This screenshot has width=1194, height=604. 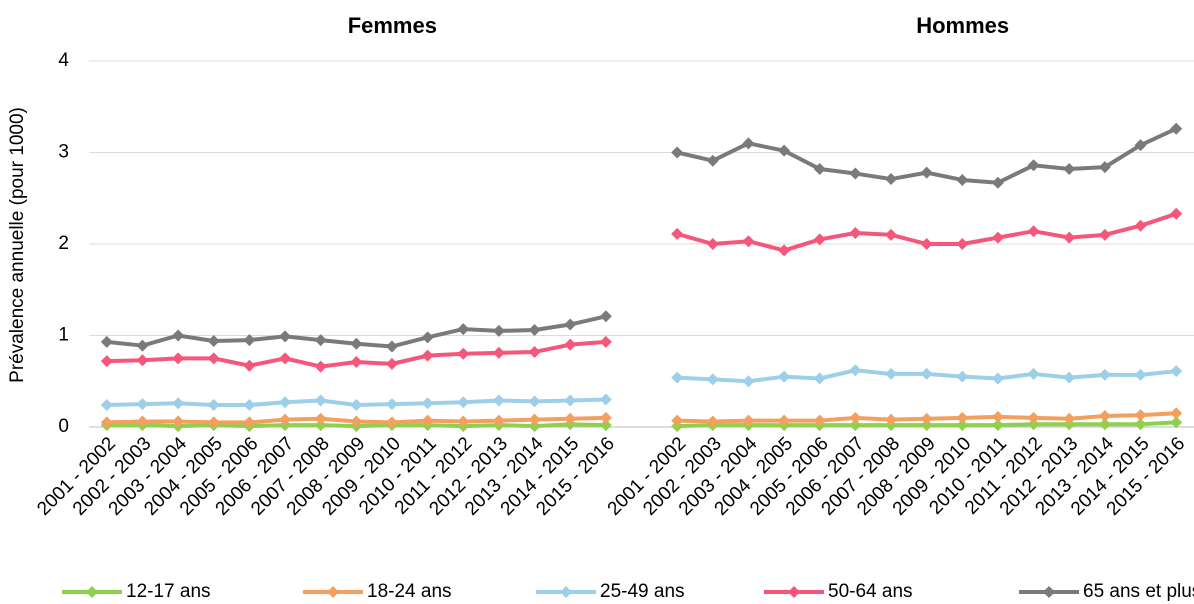 What do you see at coordinates (870, 591) in the screenshot?
I see `legend-label: 50-64 ans` at bounding box center [870, 591].